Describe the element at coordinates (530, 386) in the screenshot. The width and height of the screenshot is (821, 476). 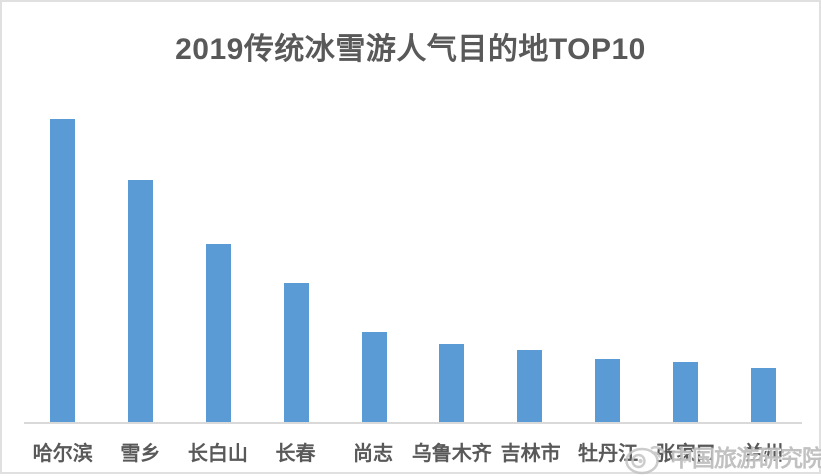
I see `bar-吉林市` at that location.